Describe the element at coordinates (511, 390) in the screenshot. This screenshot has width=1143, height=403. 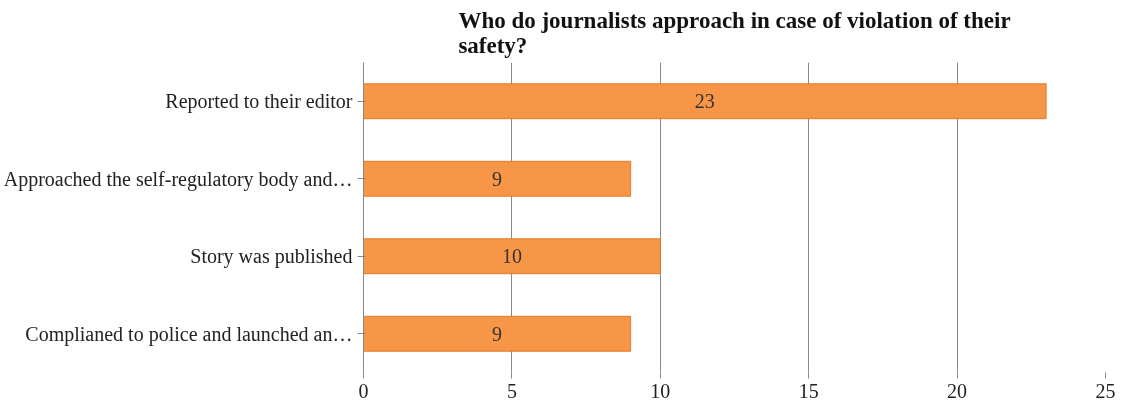
I see `x-tick-label: 5` at that location.